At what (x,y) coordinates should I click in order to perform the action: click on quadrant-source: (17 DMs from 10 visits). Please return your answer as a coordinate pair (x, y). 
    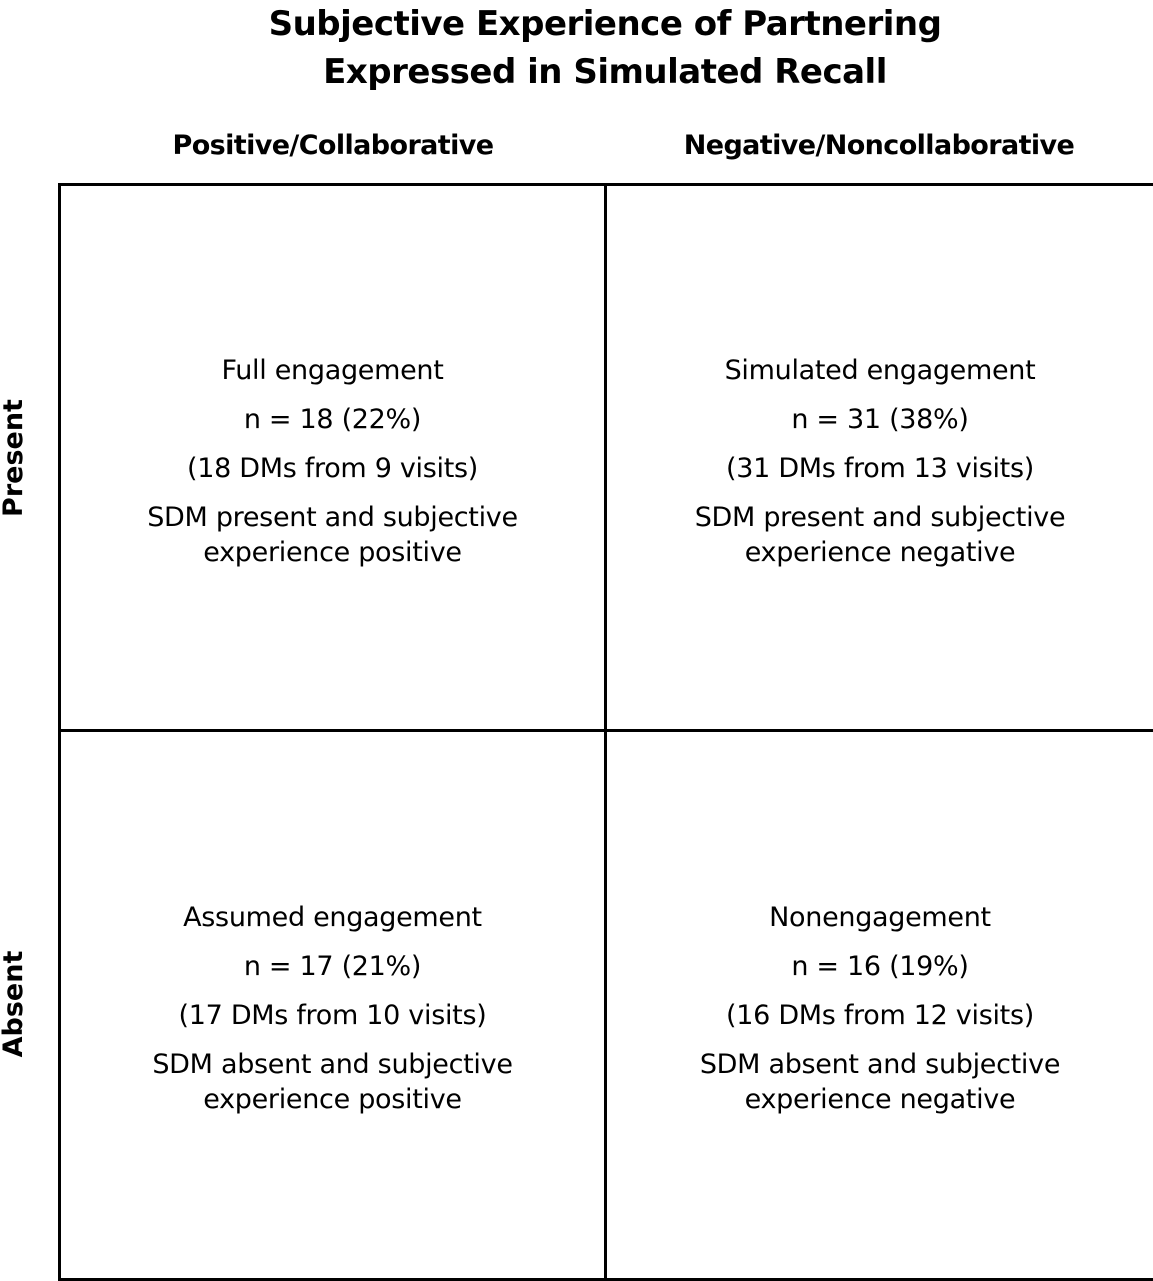
    Looking at the image, I should click on (332, 1015).